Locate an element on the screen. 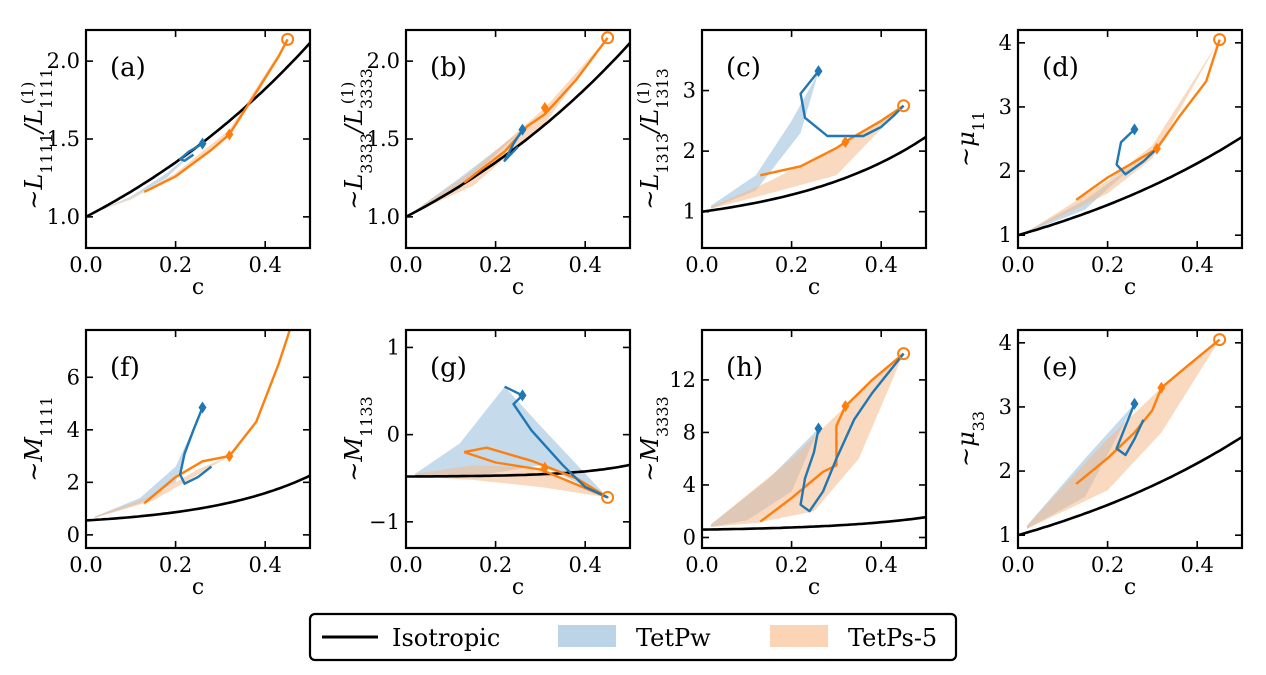  panel-g: 0.0 0.2 0.4 −1 0 1 (g) c ~M1133 is located at coordinates (486, 464).